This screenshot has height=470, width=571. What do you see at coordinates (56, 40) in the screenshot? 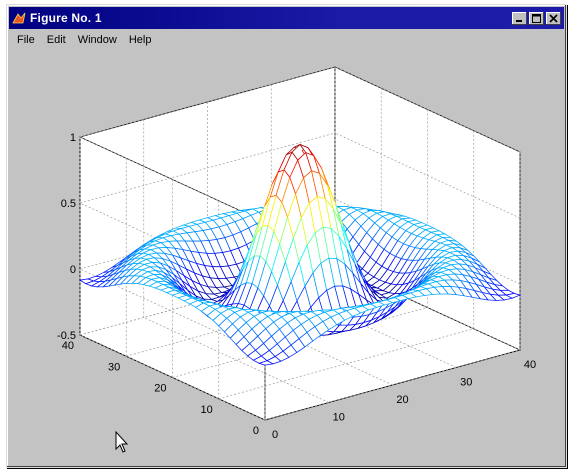
I see `menu-edit: Edit` at bounding box center [56, 40].